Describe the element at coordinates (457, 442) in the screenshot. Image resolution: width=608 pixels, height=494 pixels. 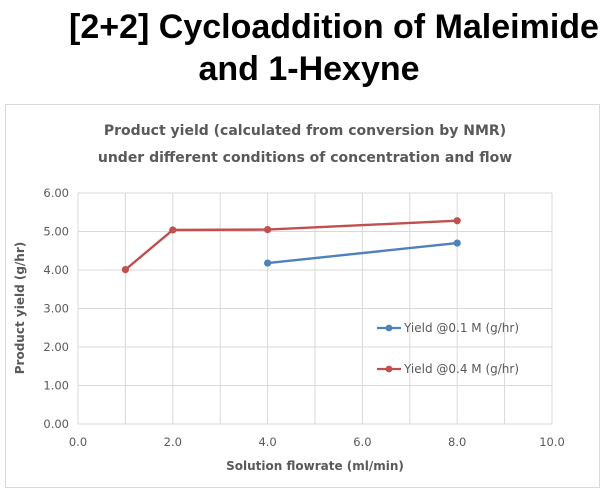
I see `x-tick-label: 8.0` at that location.